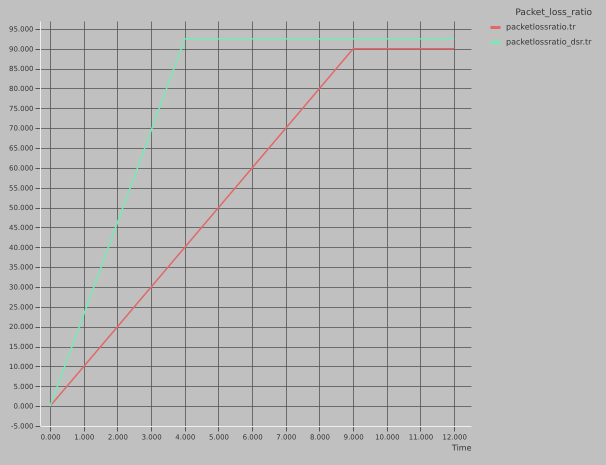 The image size is (606, 465). What do you see at coordinates (461, 448) in the screenshot?
I see `x-axis-title: Time` at bounding box center [461, 448].